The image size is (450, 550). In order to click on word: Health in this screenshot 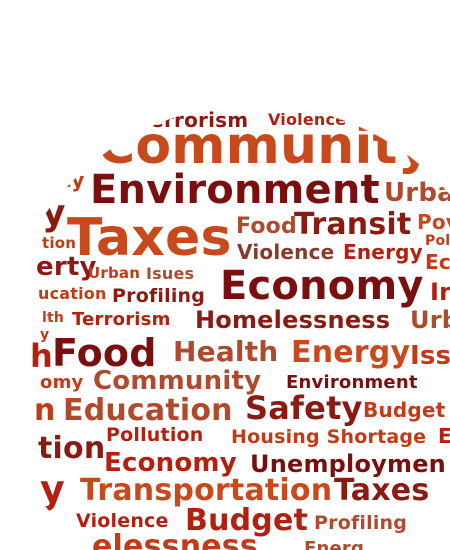, I will do `click(226, 351)`.